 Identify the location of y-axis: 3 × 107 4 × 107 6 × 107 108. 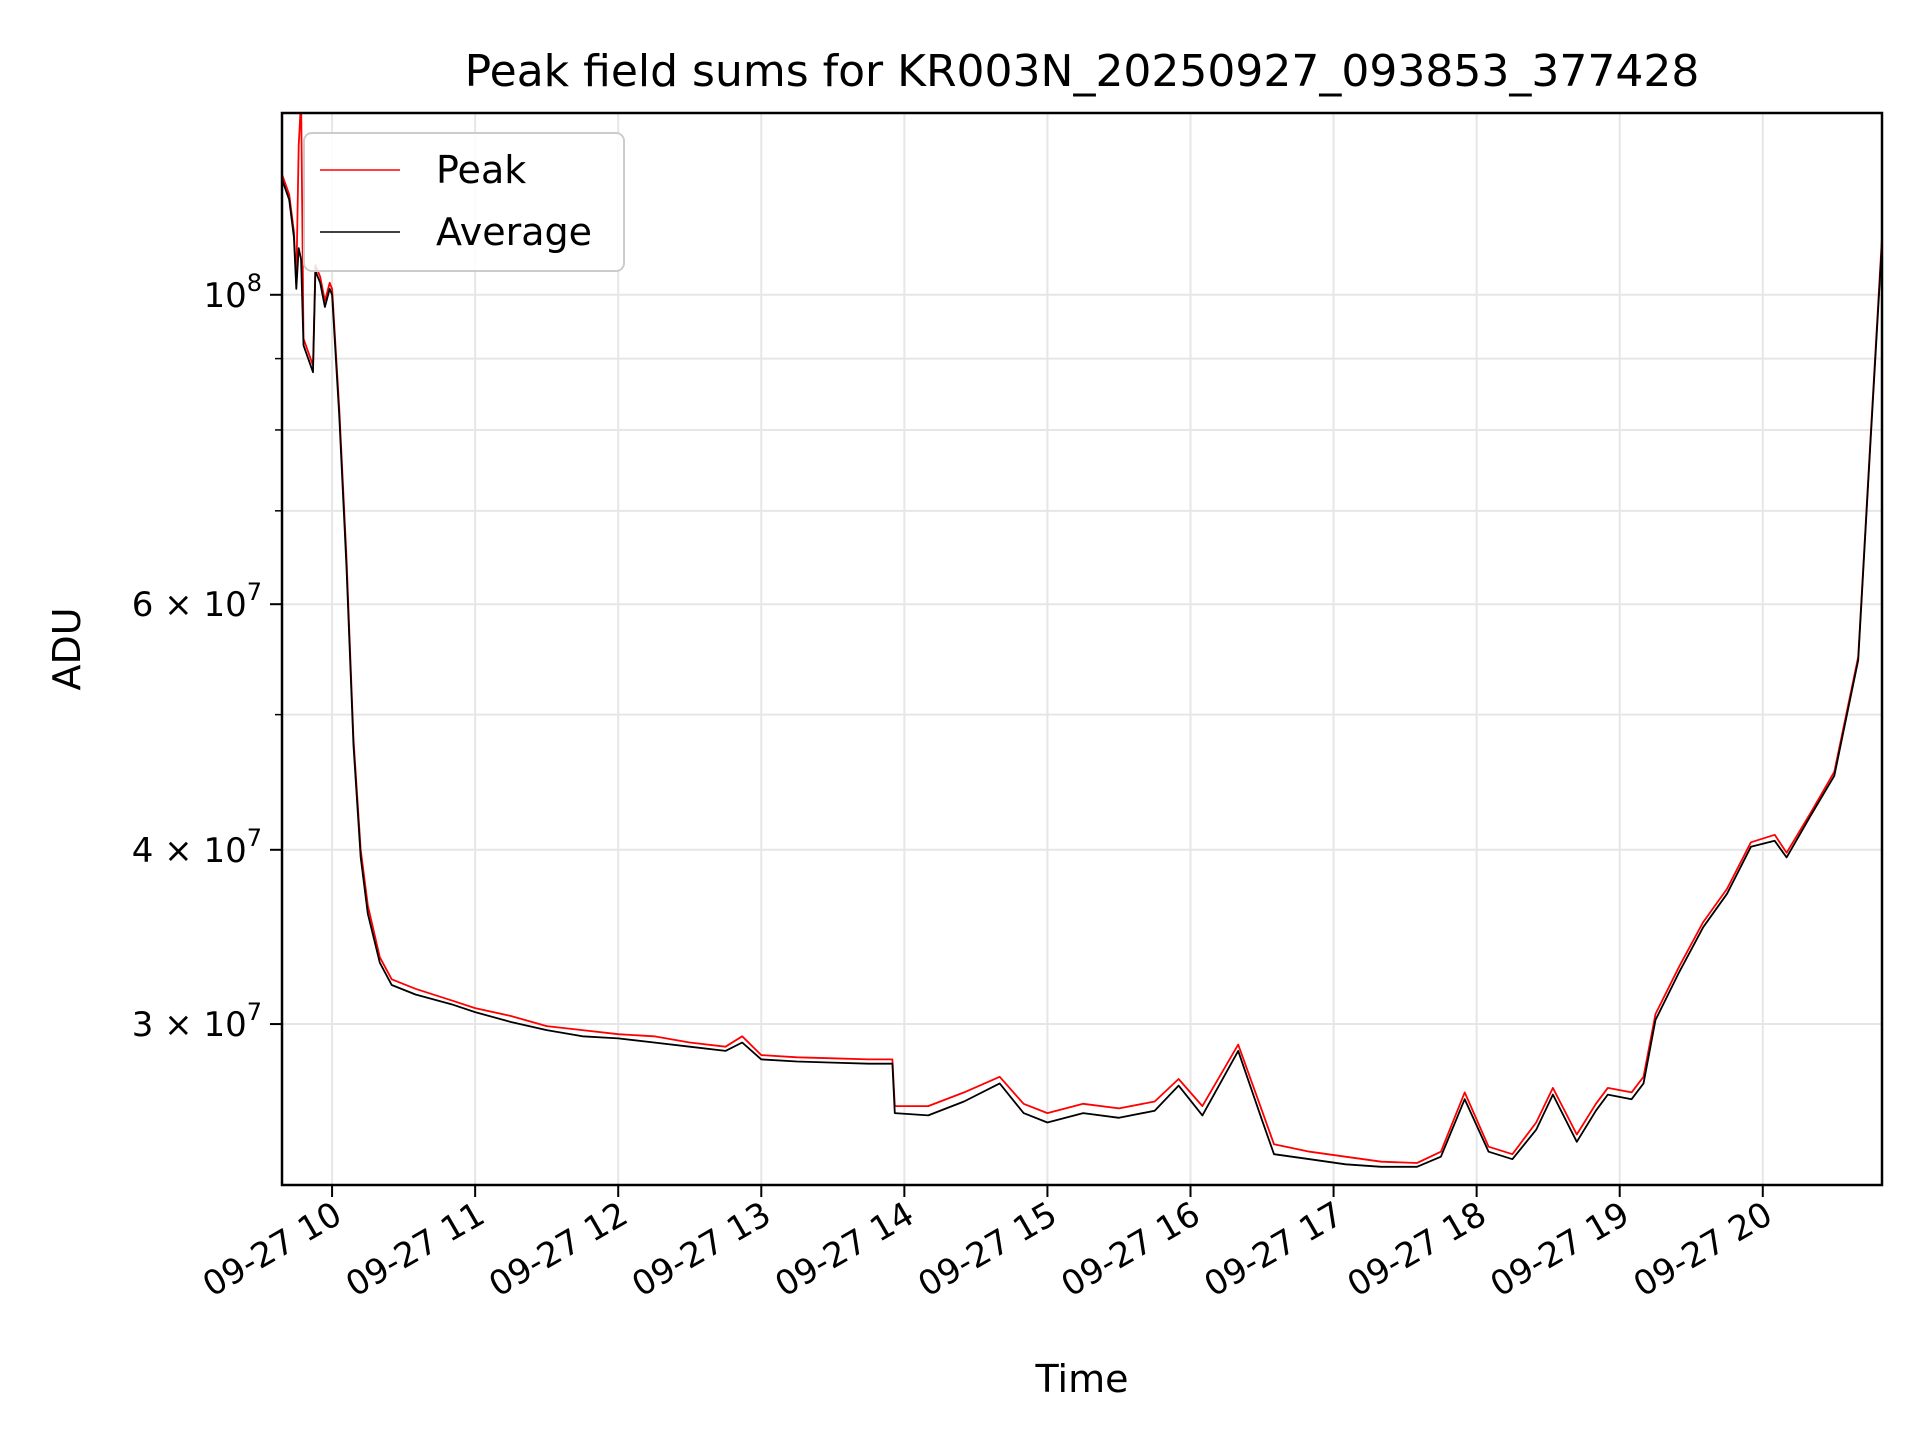
(207, 657).